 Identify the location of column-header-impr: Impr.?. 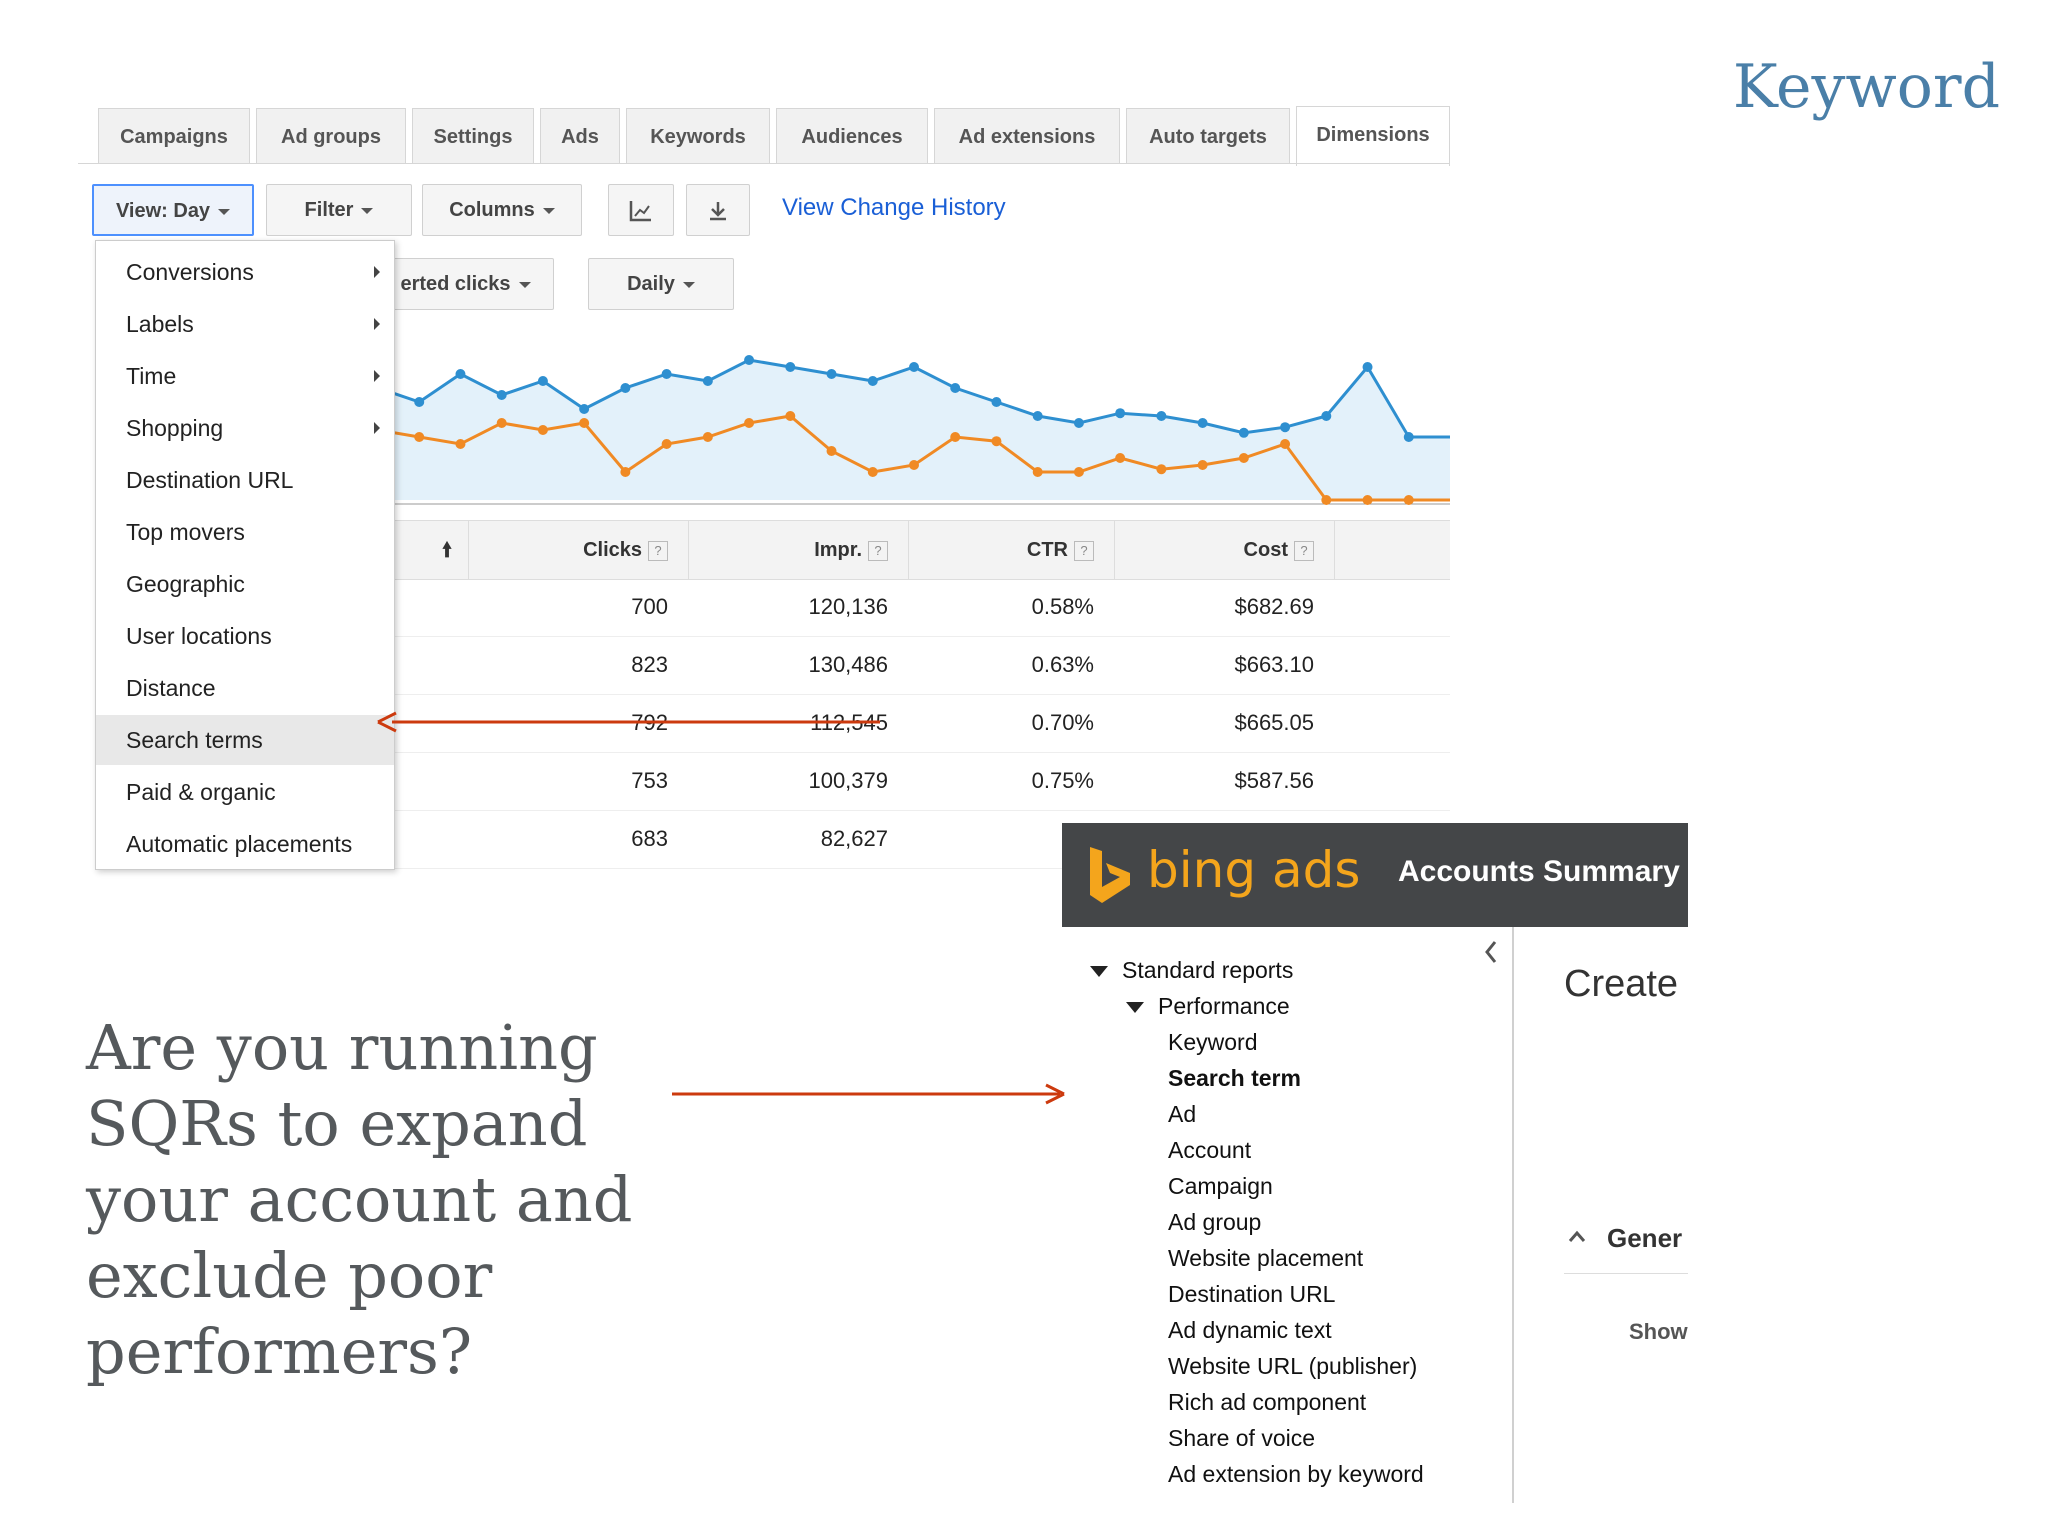
(798, 550).